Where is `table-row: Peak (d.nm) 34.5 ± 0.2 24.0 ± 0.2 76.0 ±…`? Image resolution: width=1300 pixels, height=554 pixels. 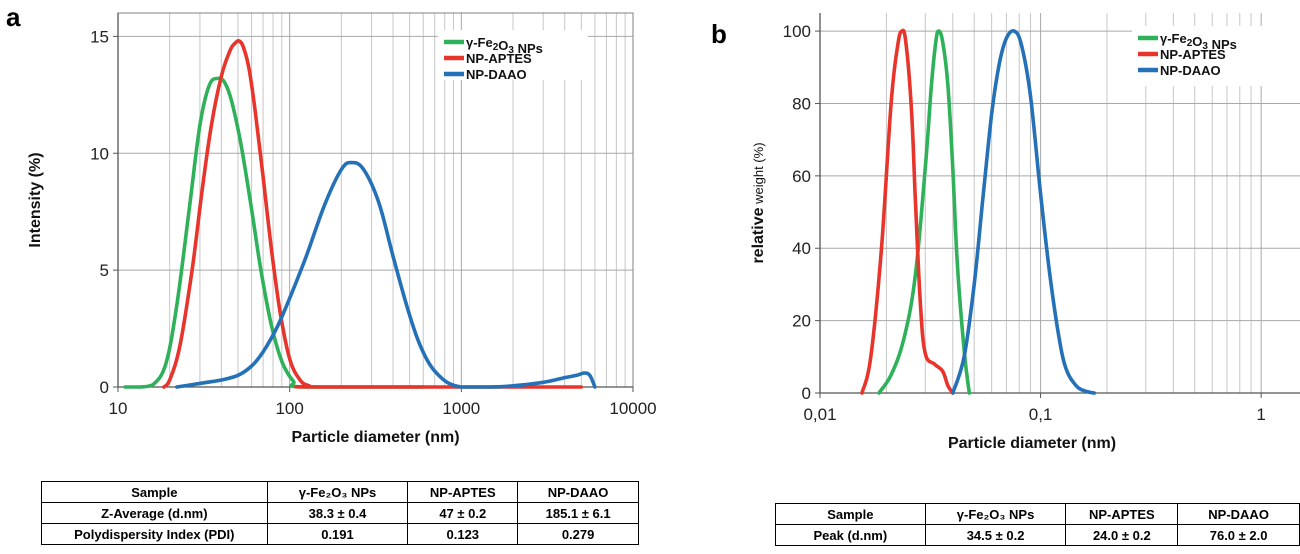 table-row: Peak (d.nm) 34.5 ± 0.2 24.0 ± 0.2 76.0 ±… is located at coordinates (1037, 535).